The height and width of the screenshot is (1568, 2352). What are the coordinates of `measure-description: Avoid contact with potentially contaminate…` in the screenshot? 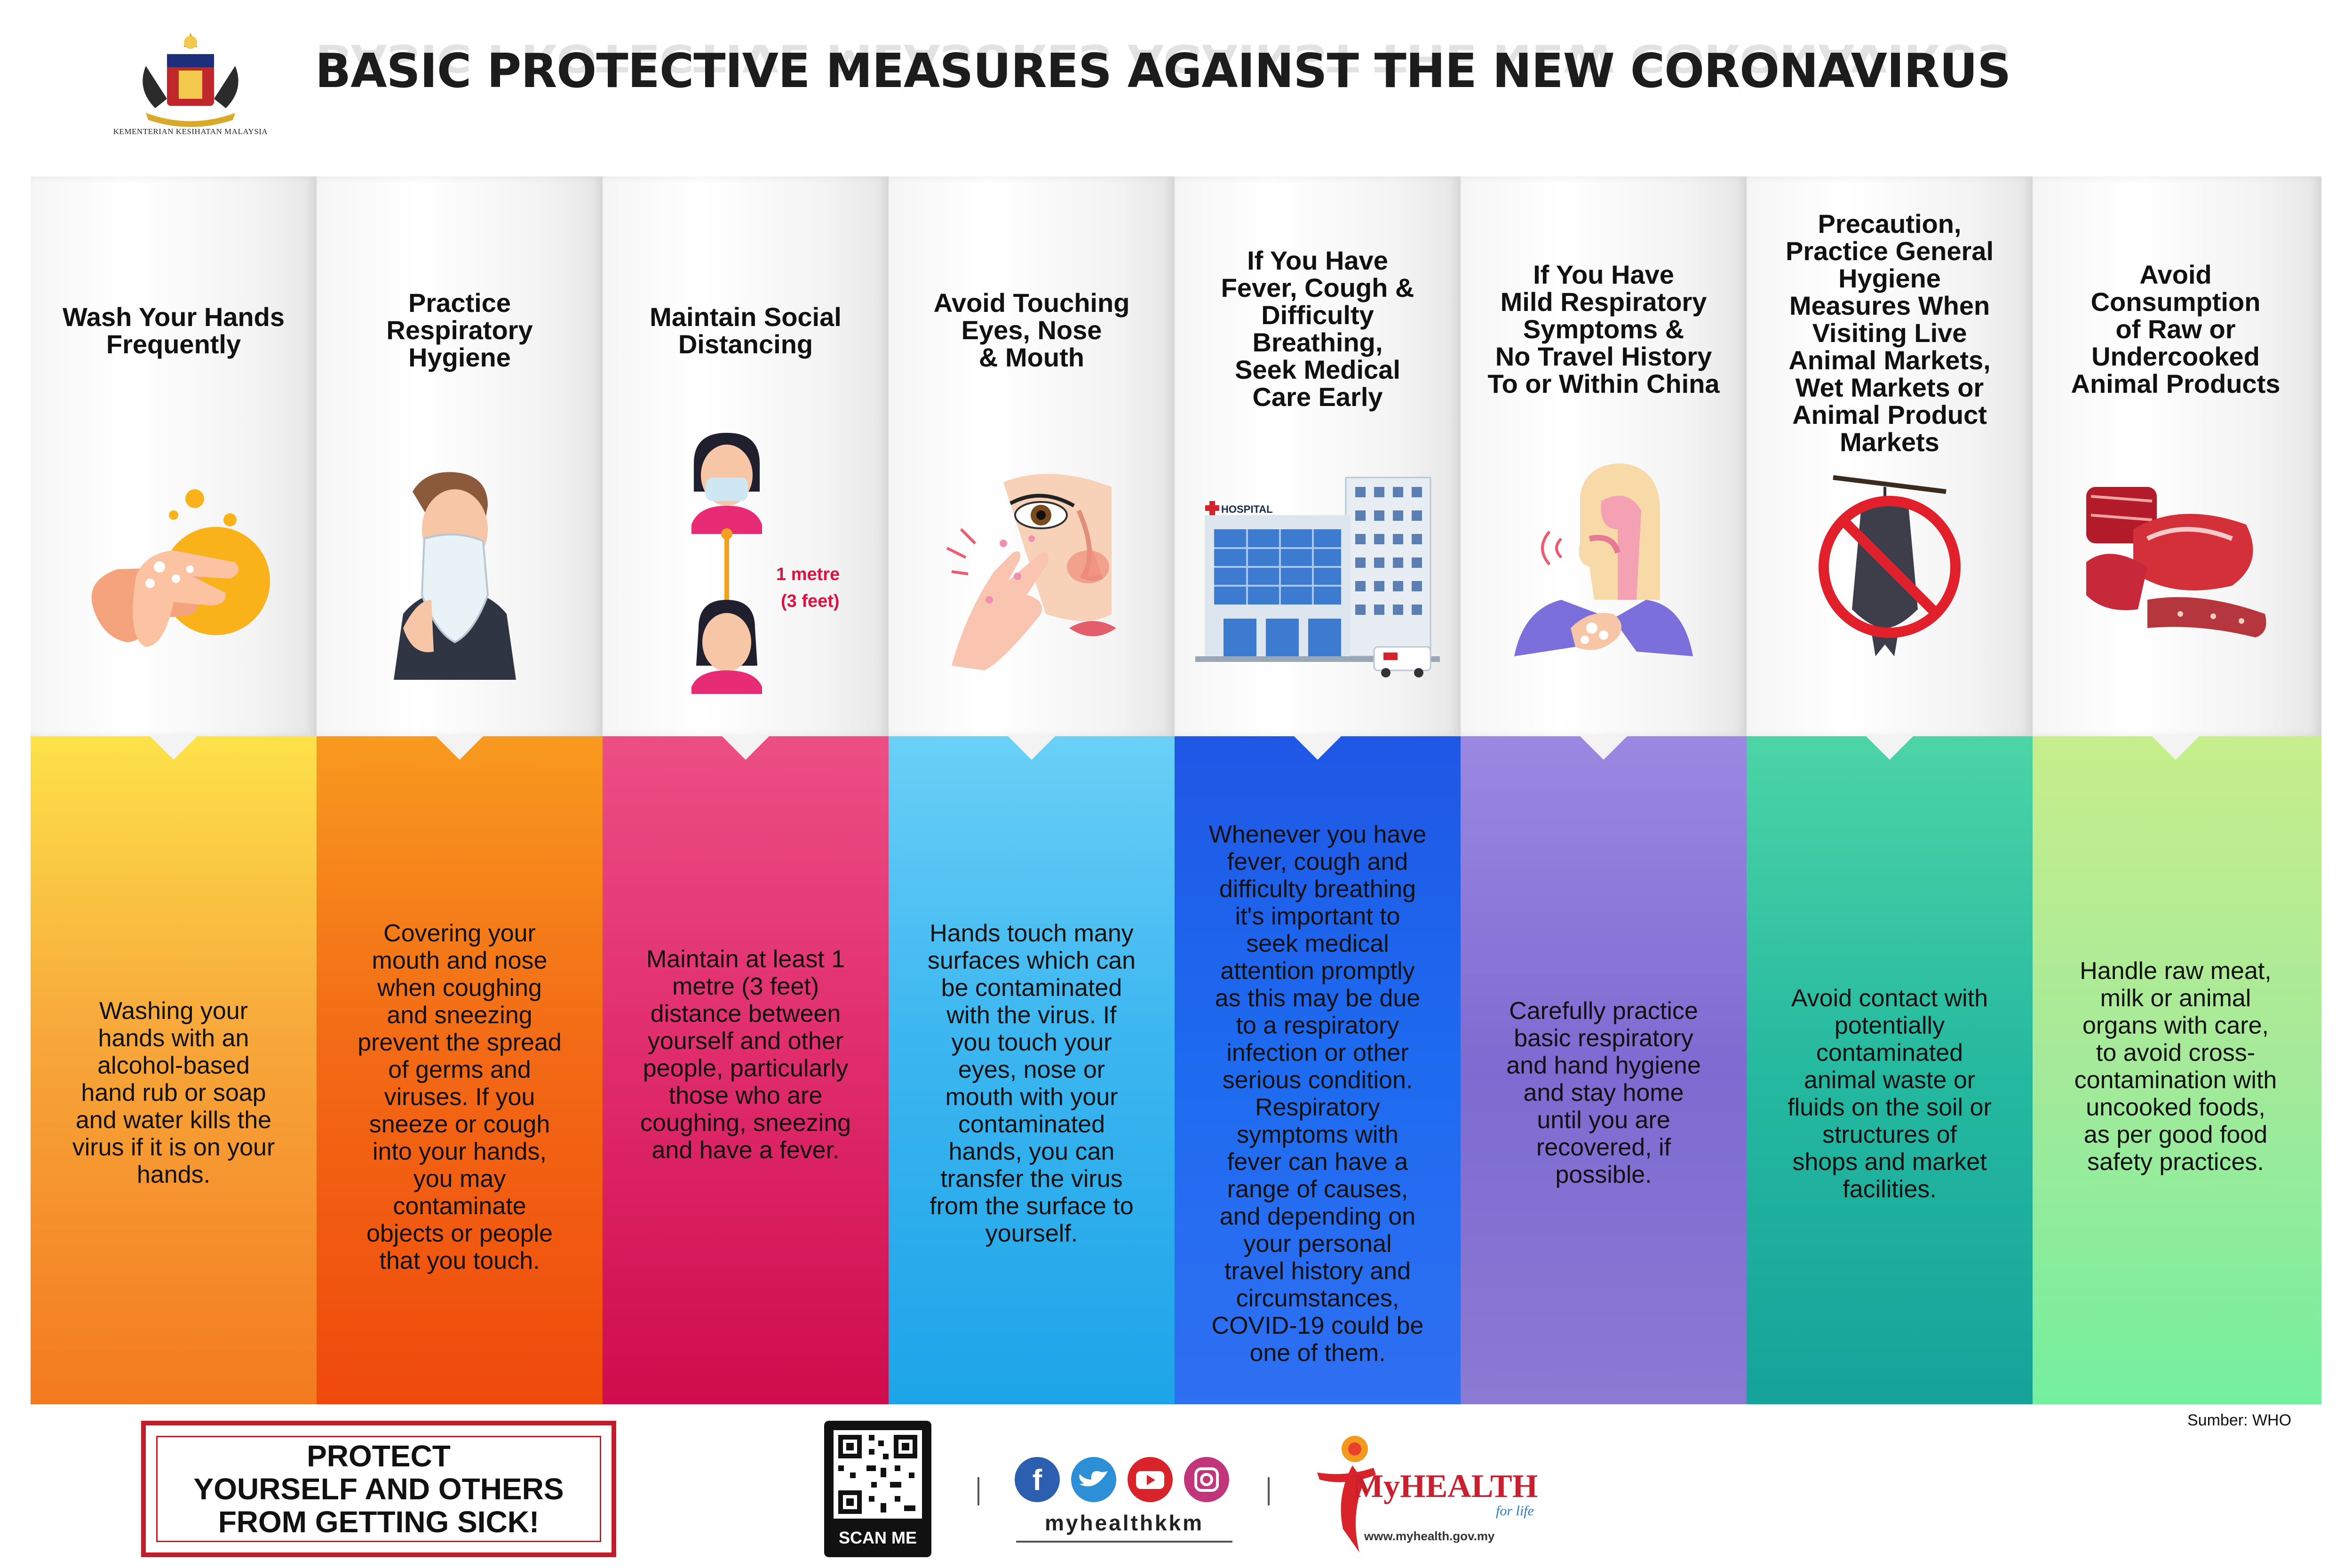 It's located at (1890, 1094).